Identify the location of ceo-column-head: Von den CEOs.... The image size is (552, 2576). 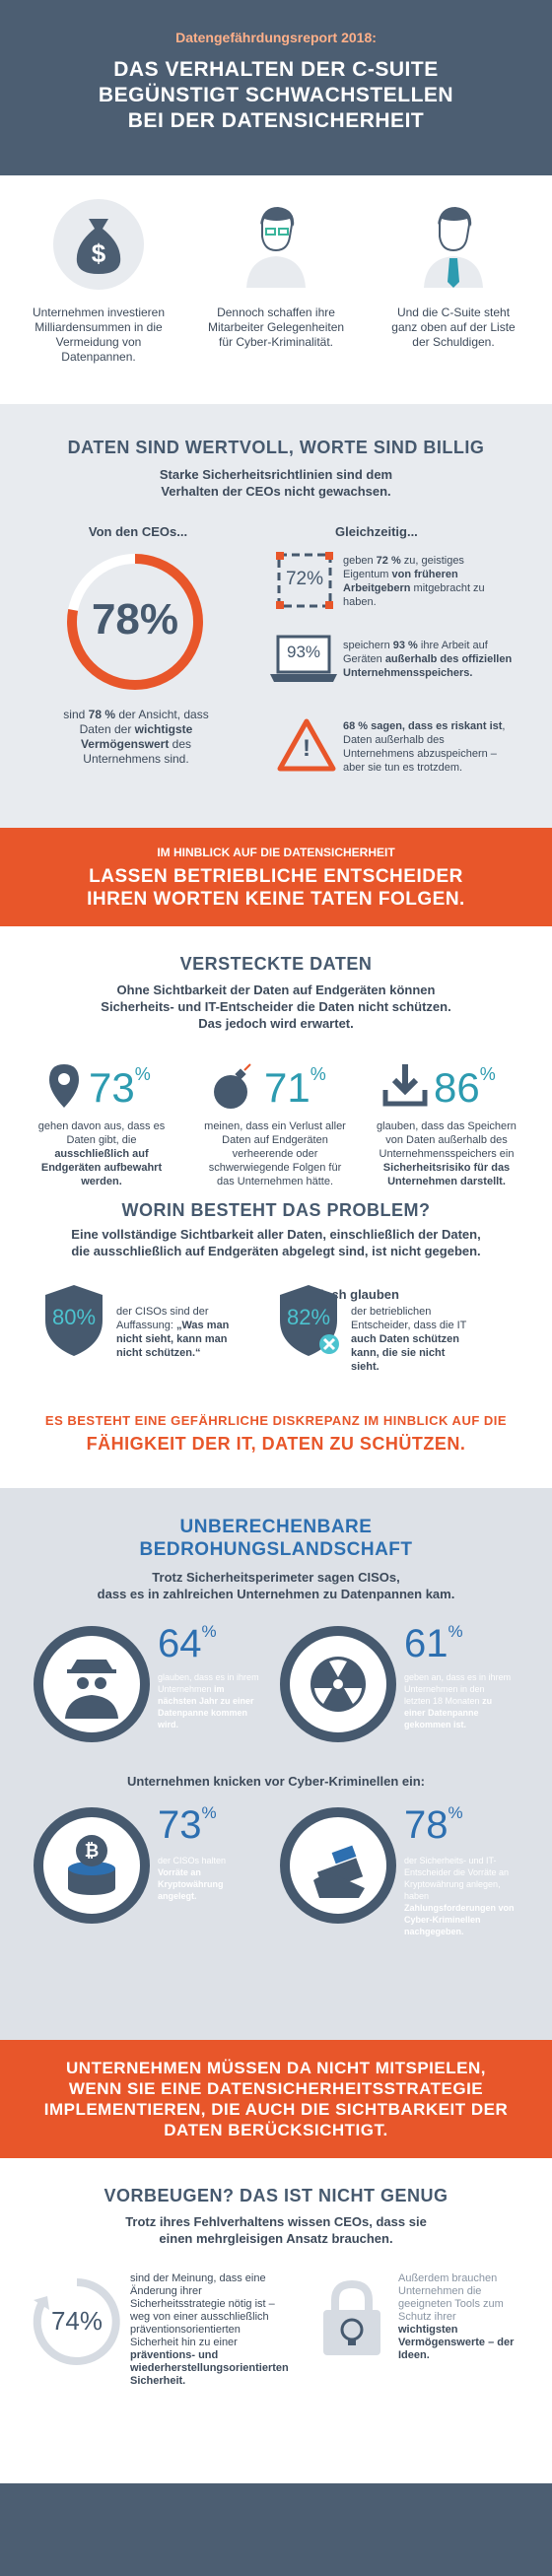
(138, 532).